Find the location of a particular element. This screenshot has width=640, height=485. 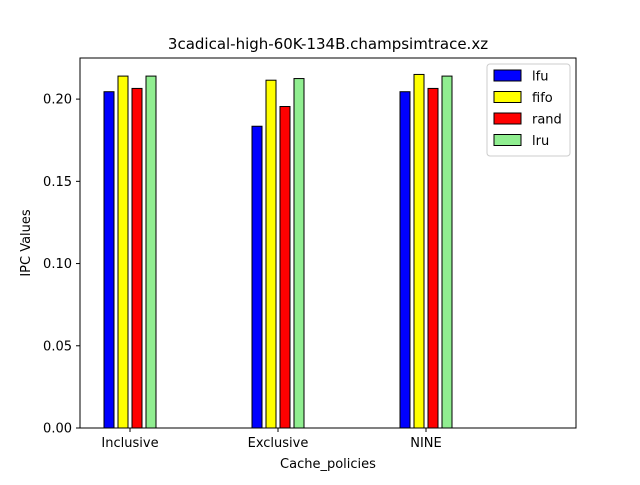

legend: lfu fifo rand lru is located at coordinates (528, 110).